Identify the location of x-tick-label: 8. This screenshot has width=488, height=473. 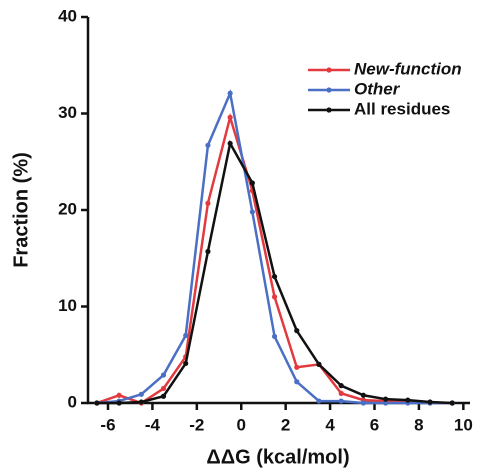
(418, 424).